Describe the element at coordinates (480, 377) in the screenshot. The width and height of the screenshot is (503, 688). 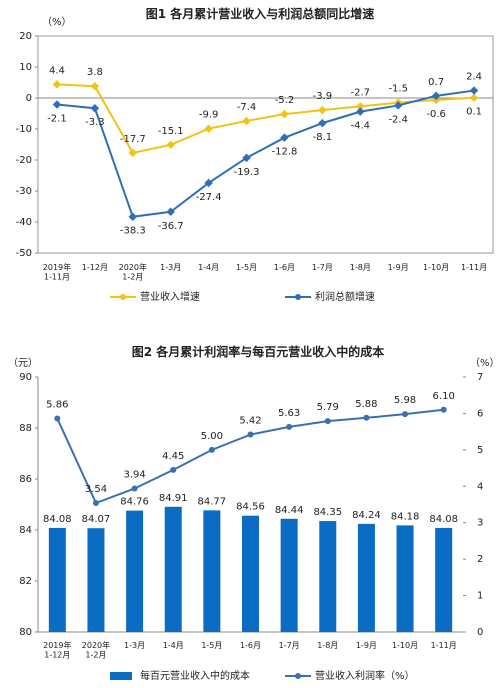
I see `text-line: 7` at that location.